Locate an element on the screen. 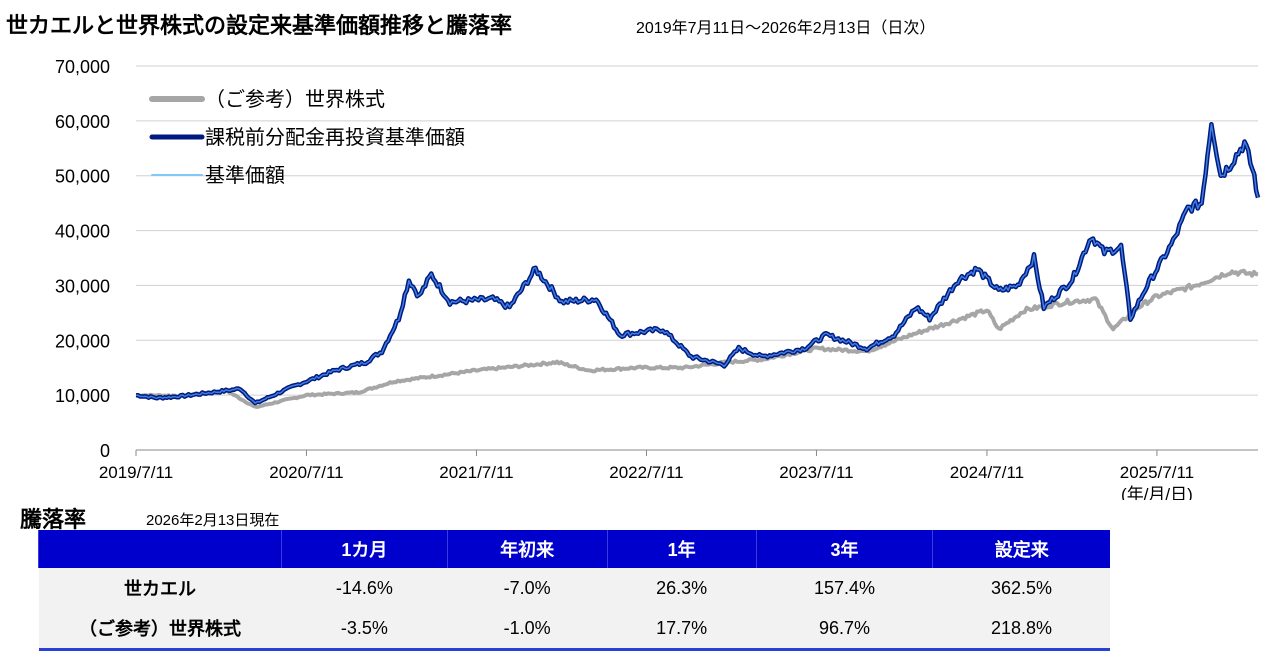  chart-subtitle: 2019年7月11日～2026年2月13日（日次） is located at coordinates (786, 28).